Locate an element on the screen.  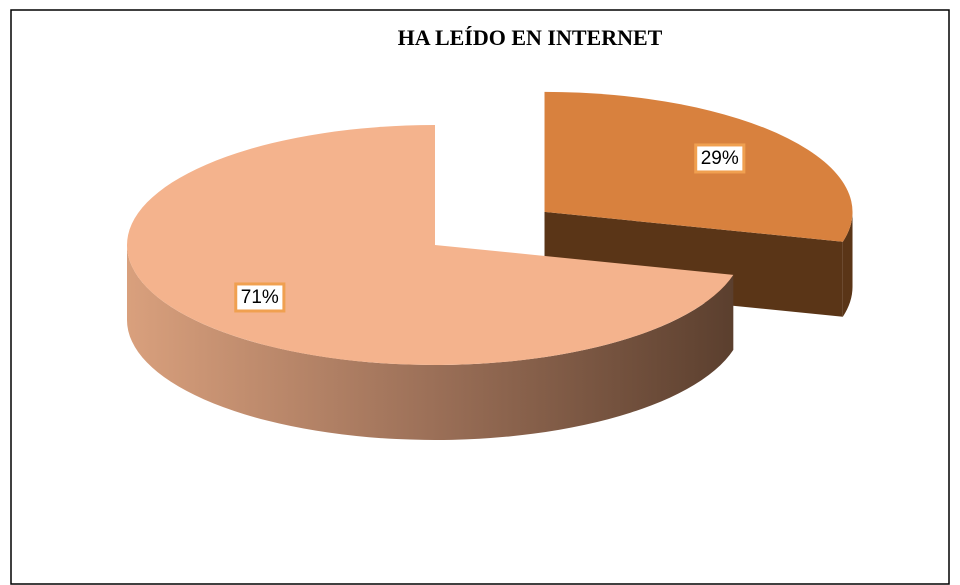
data-label: 71% is located at coordinates (260, 297).